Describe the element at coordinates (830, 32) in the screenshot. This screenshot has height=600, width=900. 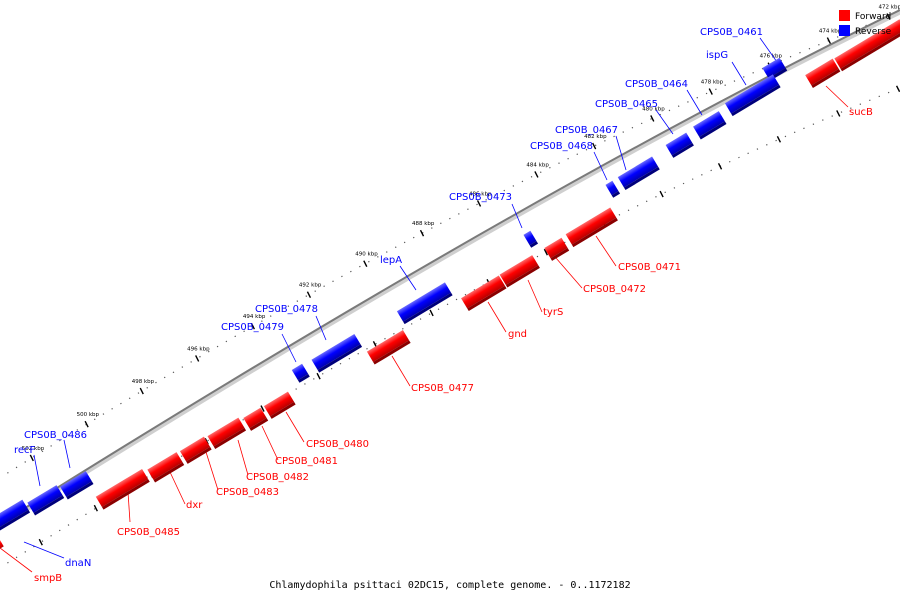
I see `scale-tick-label: 474 kbp` at that location.